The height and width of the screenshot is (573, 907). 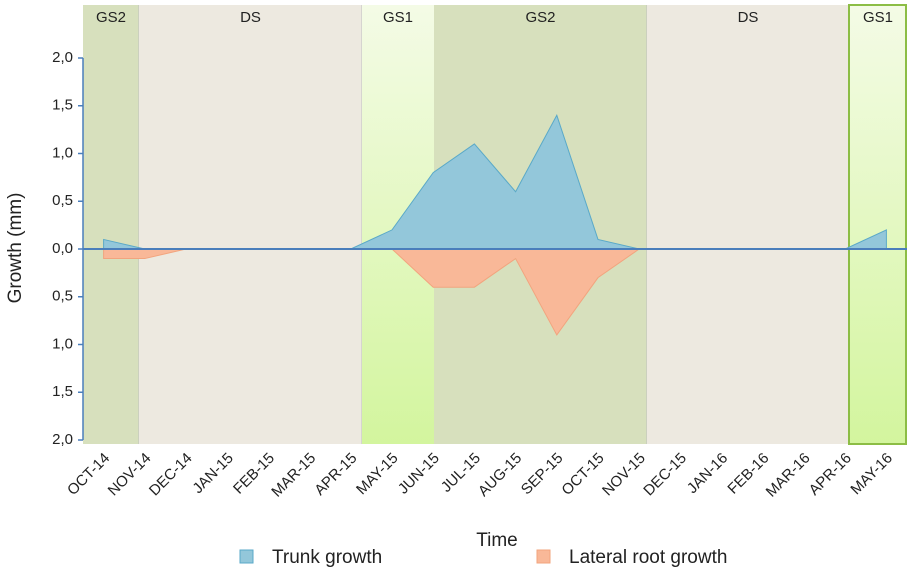 What do you see at coordinates (707, 473) in the screenshot?
I see `x-tick-label: JAN-16` at bounding box center [707, 473].